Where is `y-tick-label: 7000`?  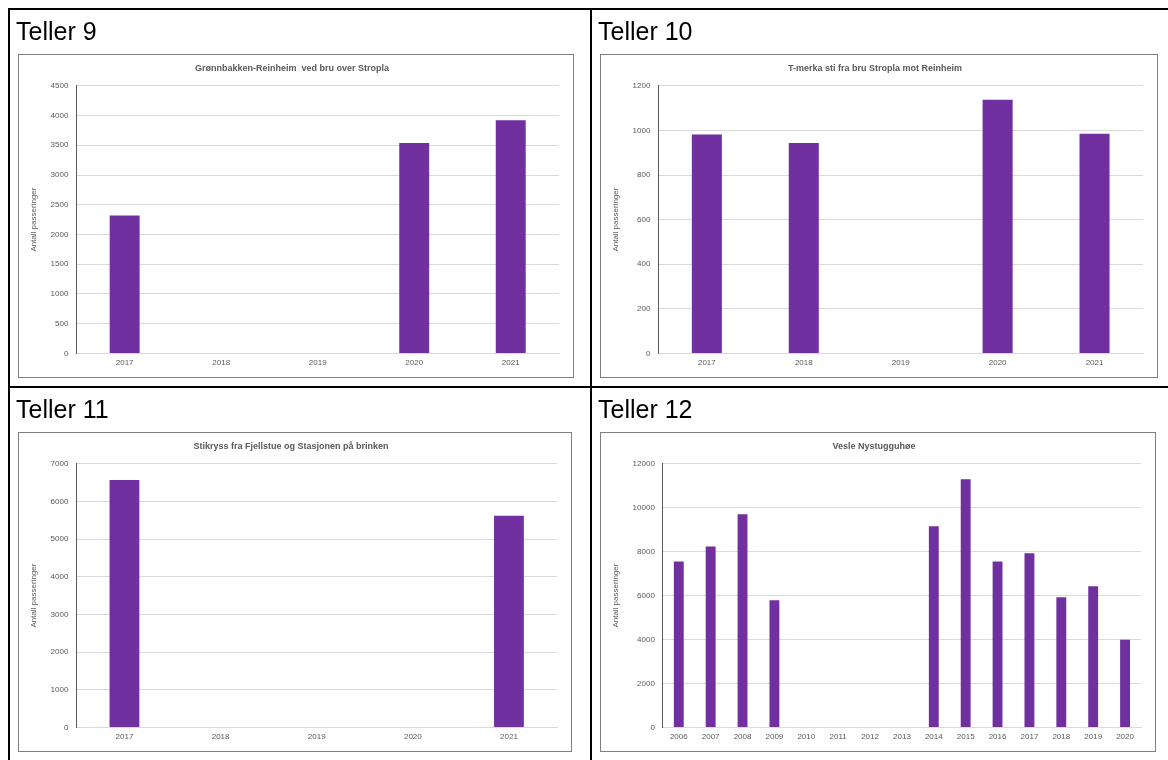 y-tick-label: 7000 is located at coordinates (59, 463).